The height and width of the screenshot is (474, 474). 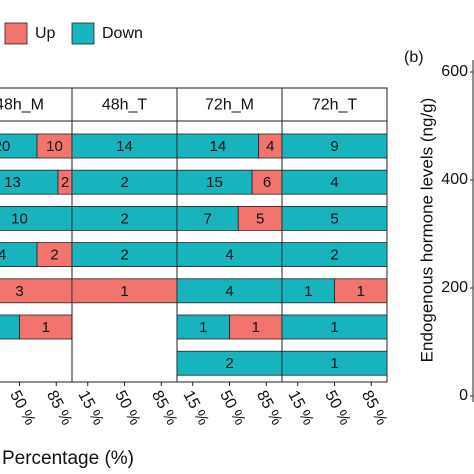 What do you see at coordinates (122, 33) in the screenshot?
I see `legend-label: Down` at bounding box center [122, 33].